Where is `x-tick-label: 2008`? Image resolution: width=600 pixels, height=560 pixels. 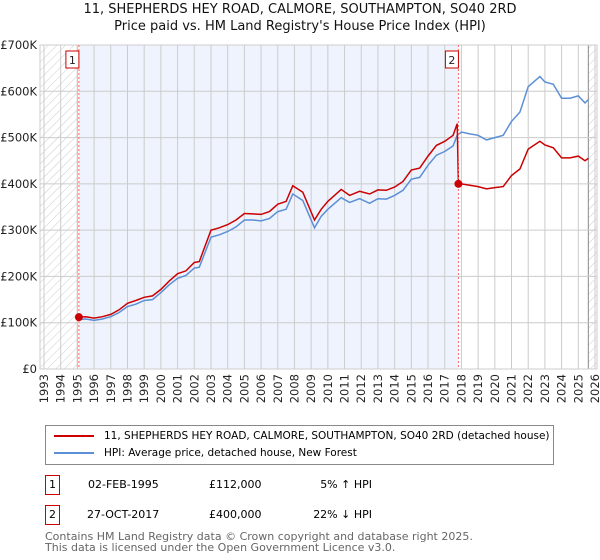
x-tick-label: 2008 is located at coordinates (294, 388).